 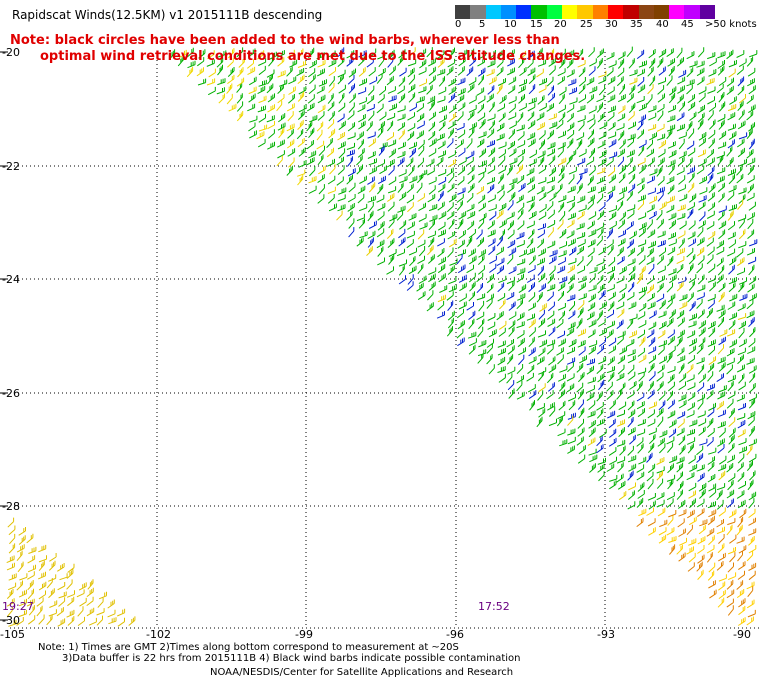 I want to click on scale-label: 35, so click(x=636, y=24).